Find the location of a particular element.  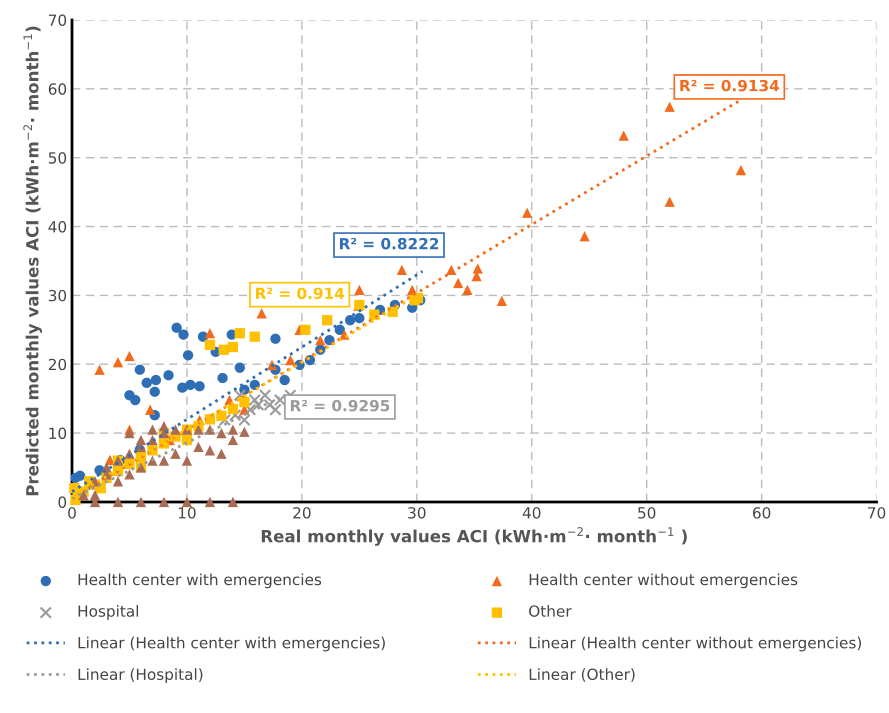

y-tick-label: 40 is located at coordinates (57, 226).